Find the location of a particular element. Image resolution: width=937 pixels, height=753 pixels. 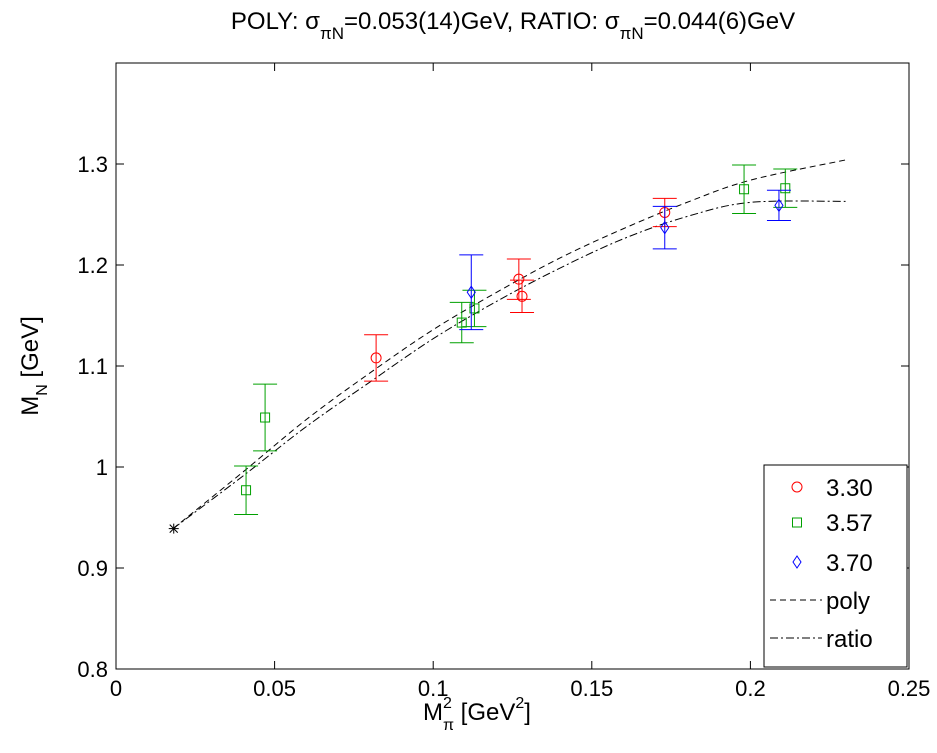

title-sub1: πN is located at coordinates (332, 33).